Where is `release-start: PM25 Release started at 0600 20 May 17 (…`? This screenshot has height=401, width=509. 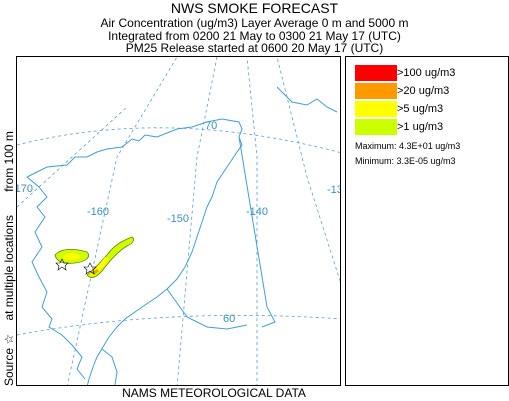
release-start: PM25 Release started at 0600 20 May 17 (… is located at coordinates (254, 48).